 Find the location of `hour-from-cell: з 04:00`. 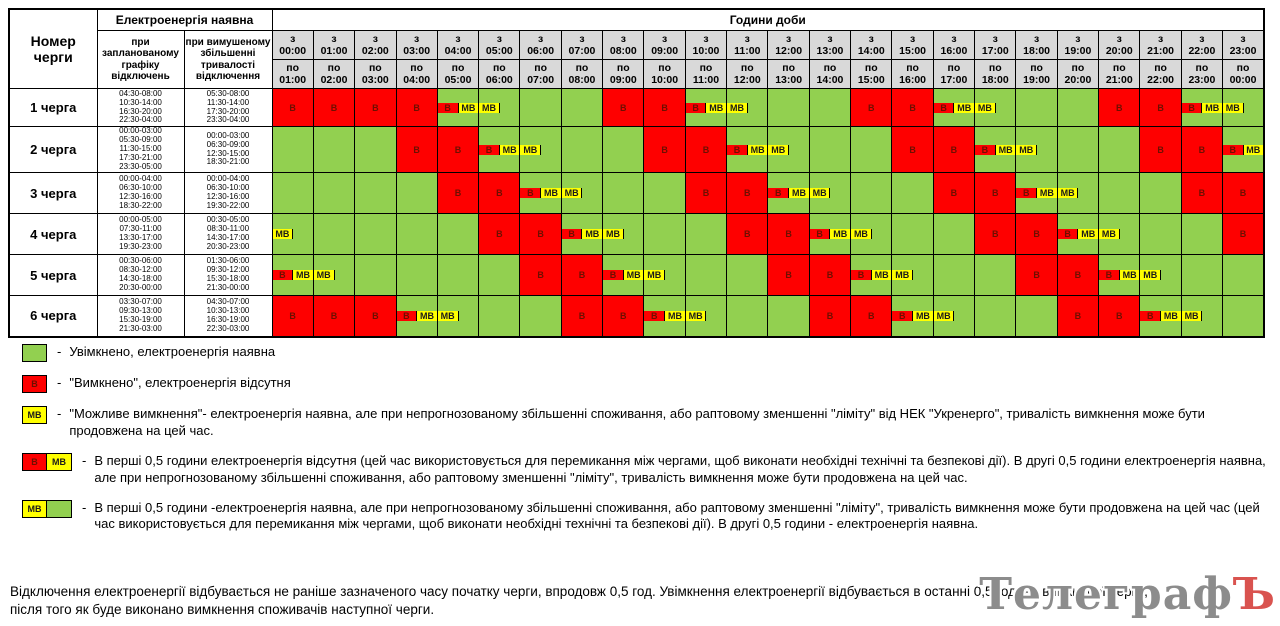

hour-from-cell: з 04:00 is located at coordinates (458, 45).